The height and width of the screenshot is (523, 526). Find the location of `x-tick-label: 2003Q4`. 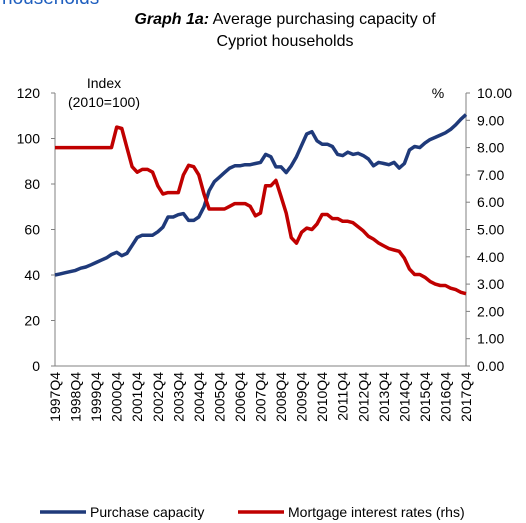

x-tick-label: 2003Q4 is located at coordinates (178, 397).